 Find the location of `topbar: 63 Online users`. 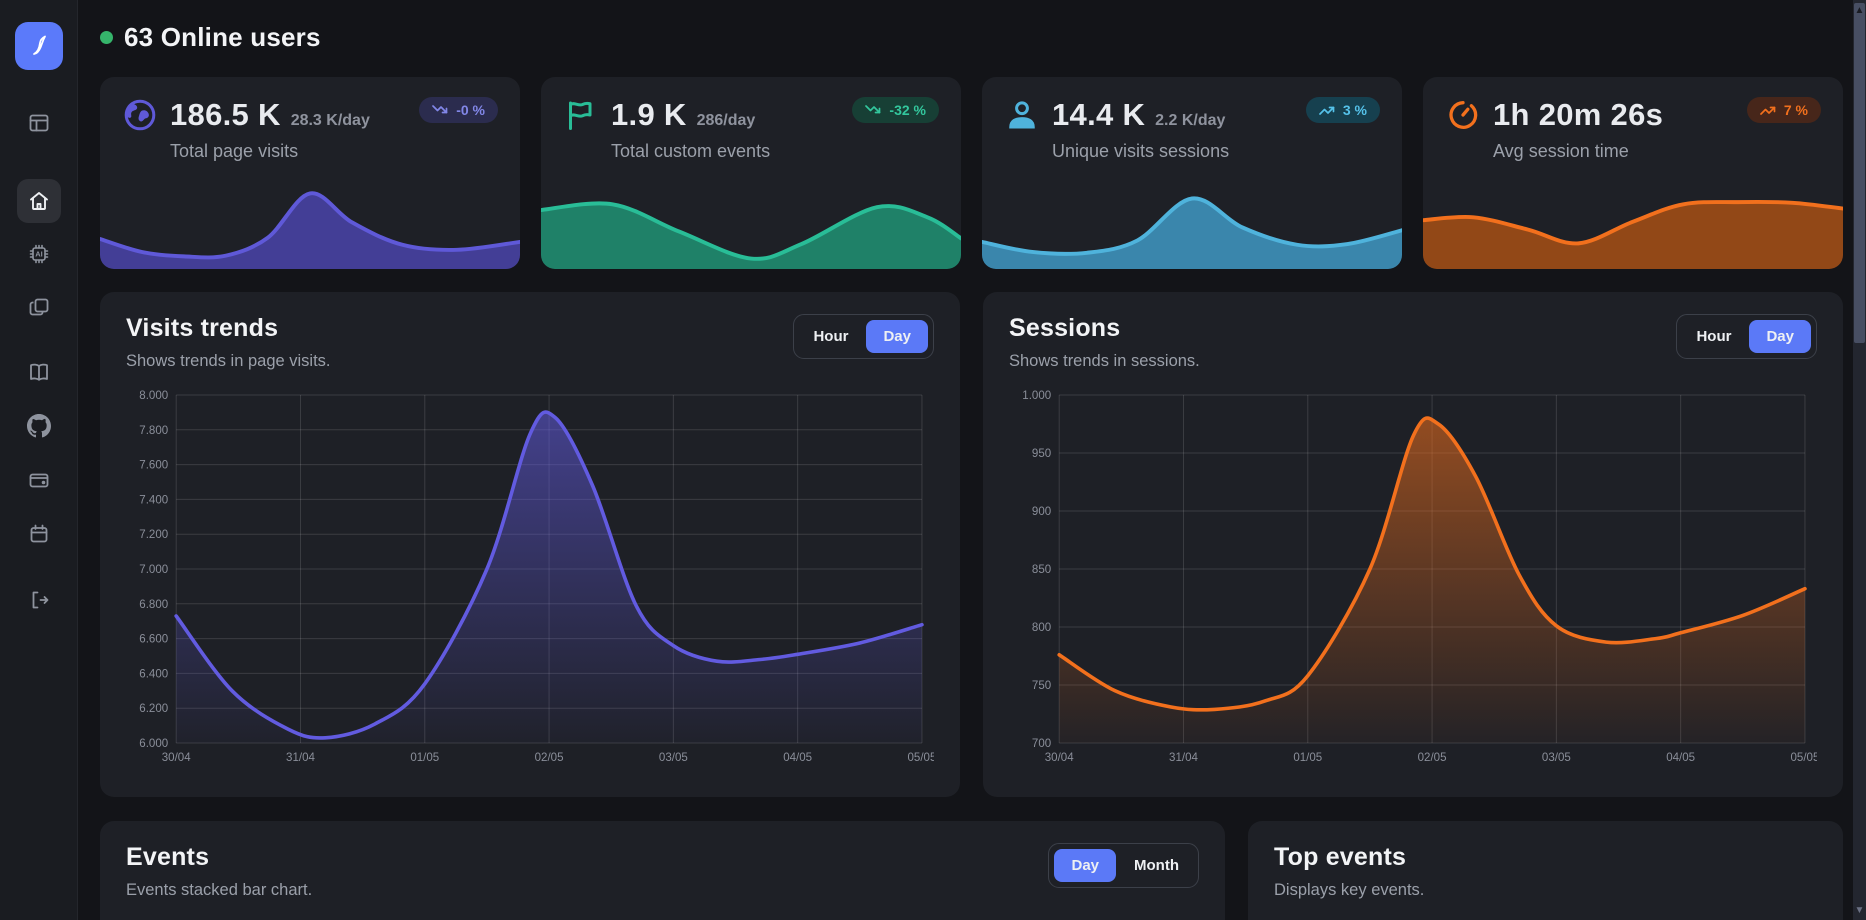

topbar: 63 Online users is located at coordinates (971, 37).